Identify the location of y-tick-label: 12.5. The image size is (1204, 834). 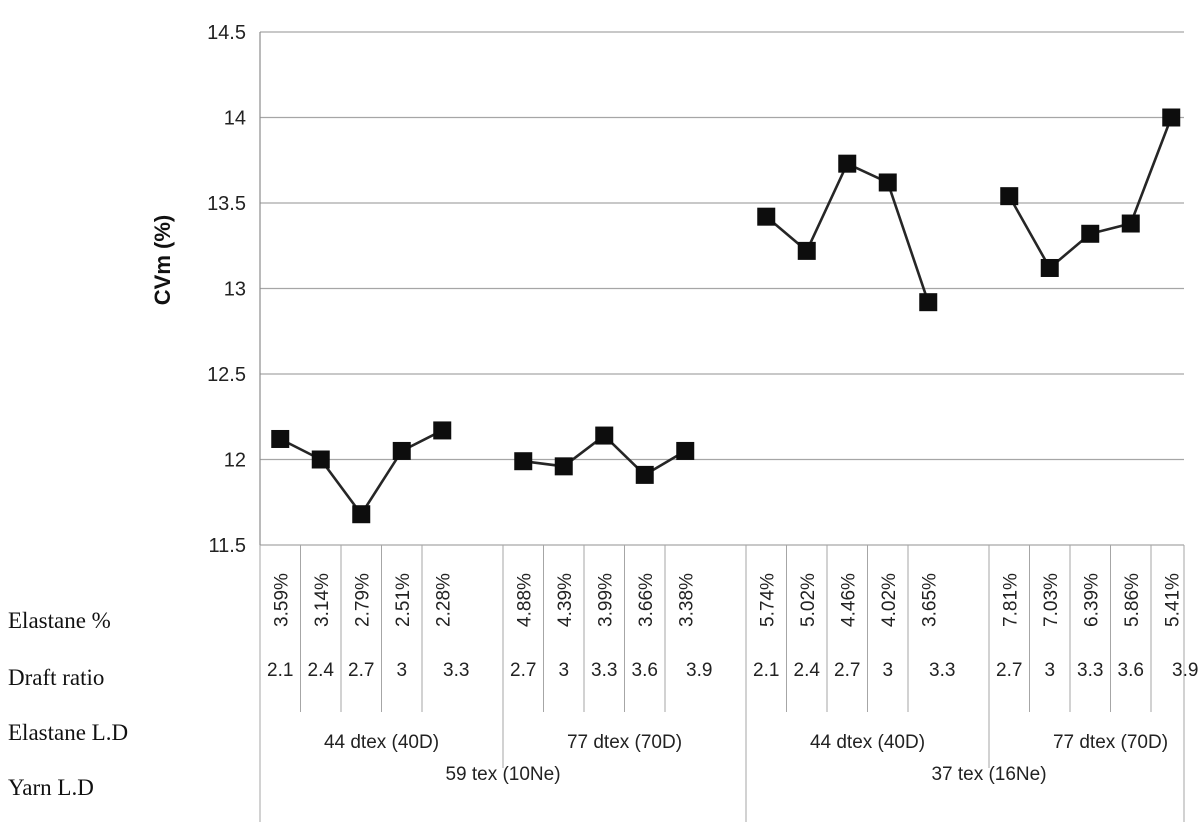
(226, 375).